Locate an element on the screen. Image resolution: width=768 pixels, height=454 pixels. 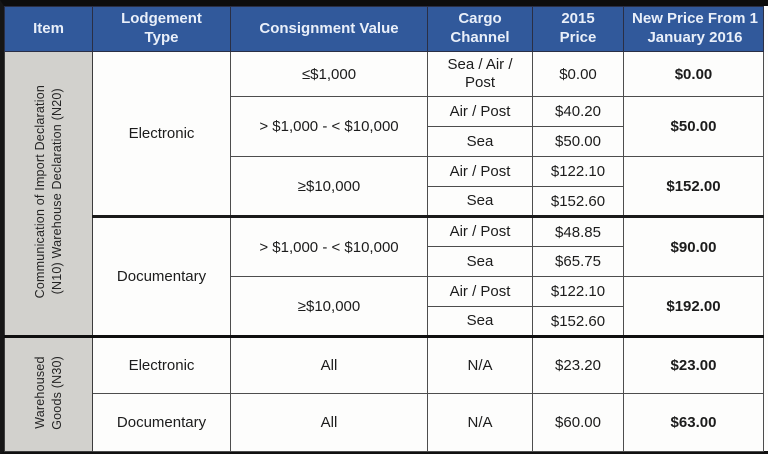
table-row: ≥$10,000 Air / Post $122.10 $192.00 is located at coordinates (384, 306).